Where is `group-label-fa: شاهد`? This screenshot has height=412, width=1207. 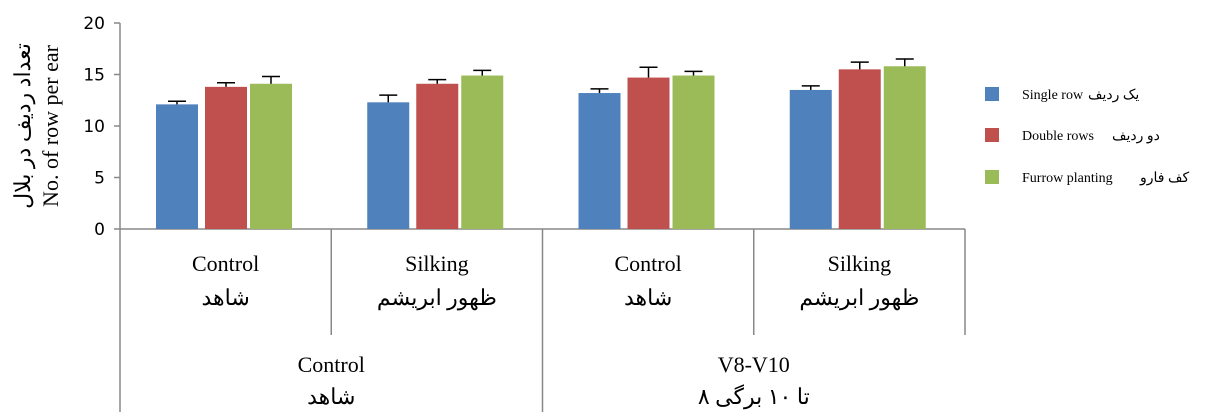 group-label-fa: شاهد is located at coordinates (331, 396).